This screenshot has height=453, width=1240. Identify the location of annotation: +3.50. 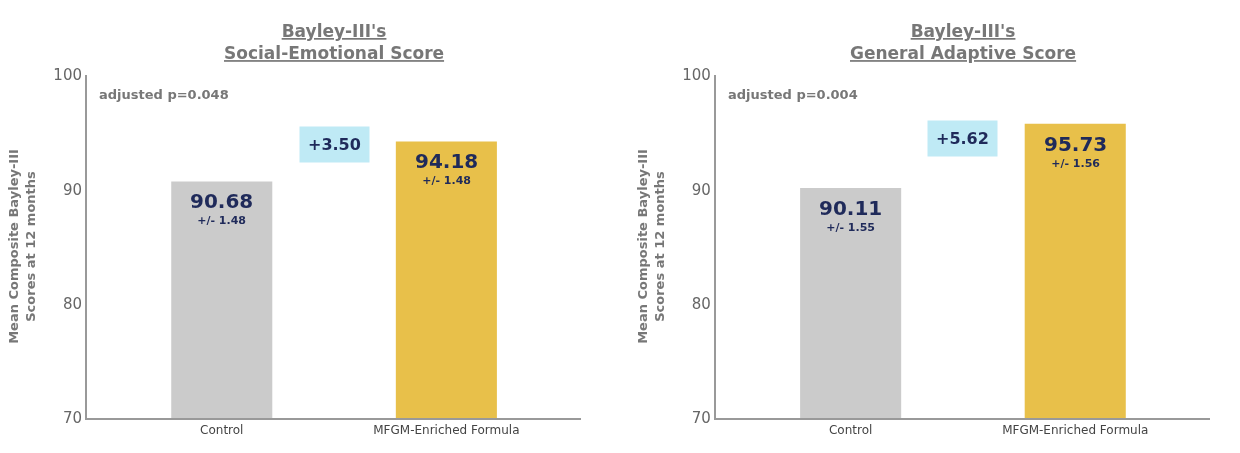
(334, 144).